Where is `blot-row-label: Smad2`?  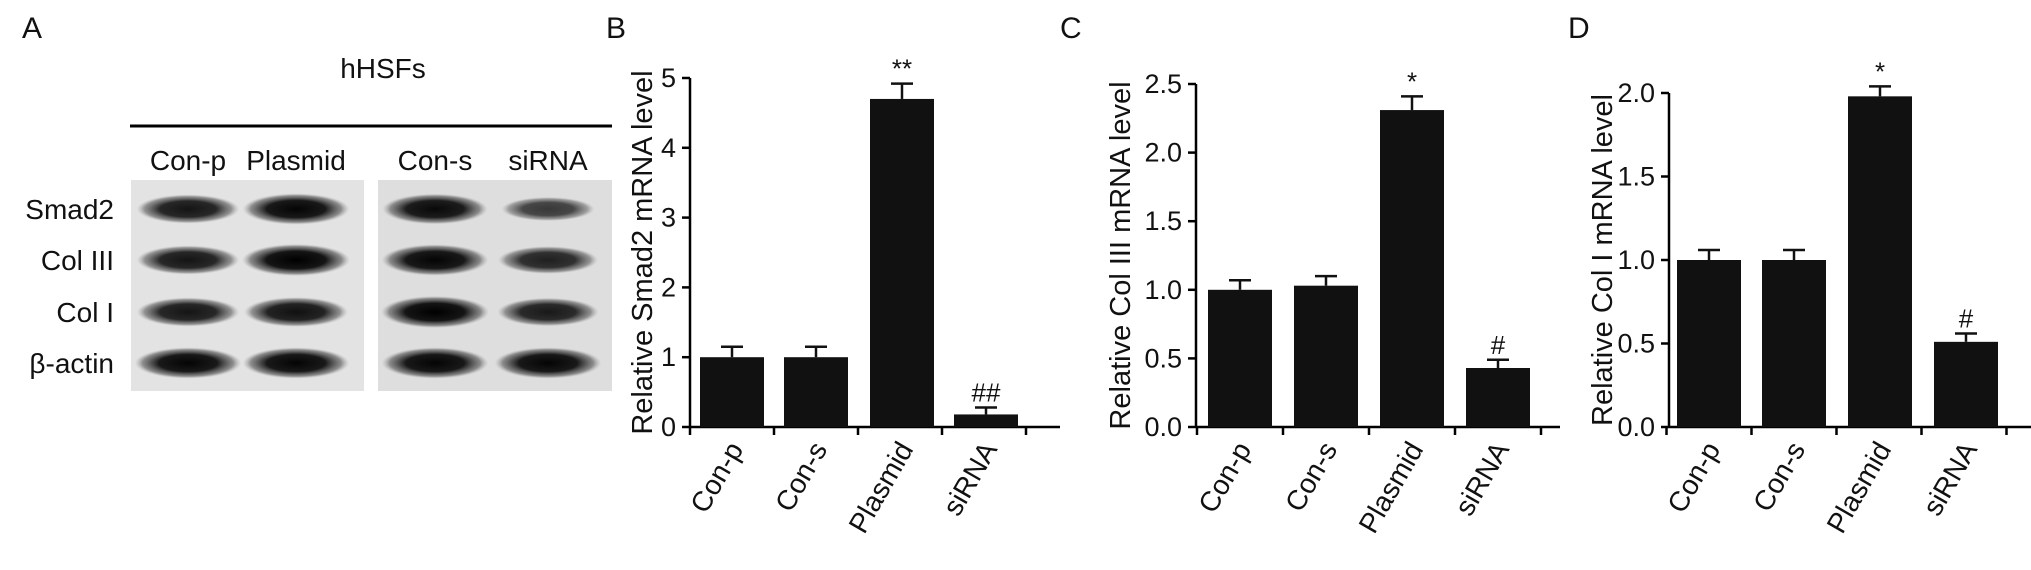
blot-row-label: Smad2 is located at coordinates (69, 209).